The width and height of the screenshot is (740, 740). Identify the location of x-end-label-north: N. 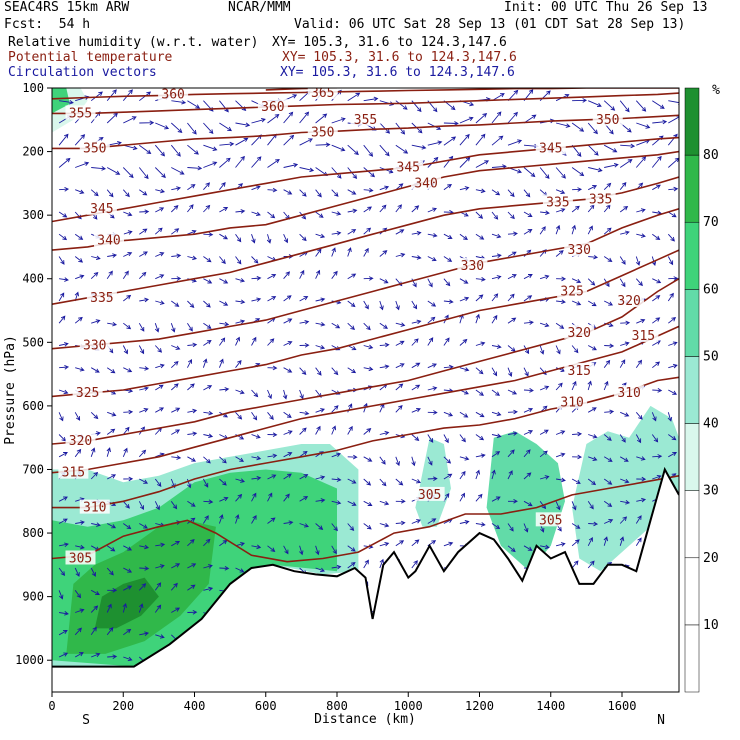
(661, 720).